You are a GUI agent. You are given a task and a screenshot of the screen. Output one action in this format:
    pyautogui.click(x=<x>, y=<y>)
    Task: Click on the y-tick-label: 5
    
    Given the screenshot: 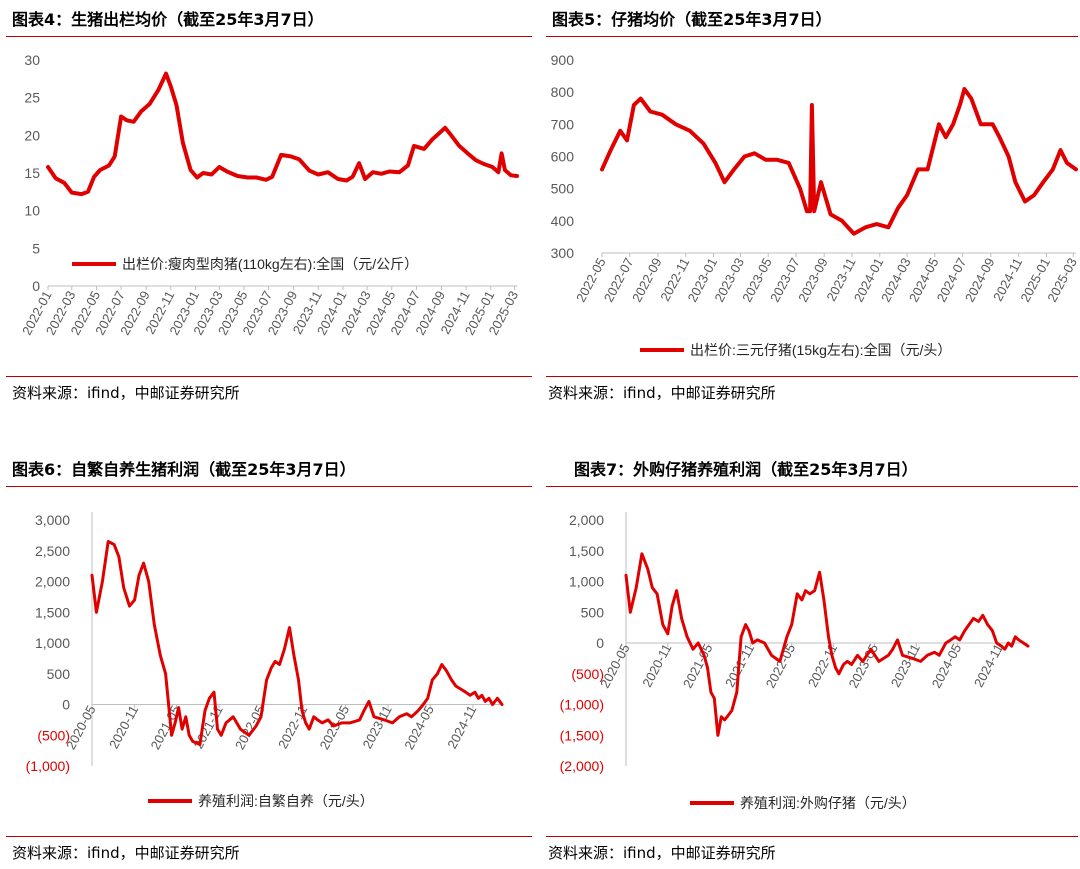 What is the action you would take?
    pyautogui.click(x=36, y=248)
    